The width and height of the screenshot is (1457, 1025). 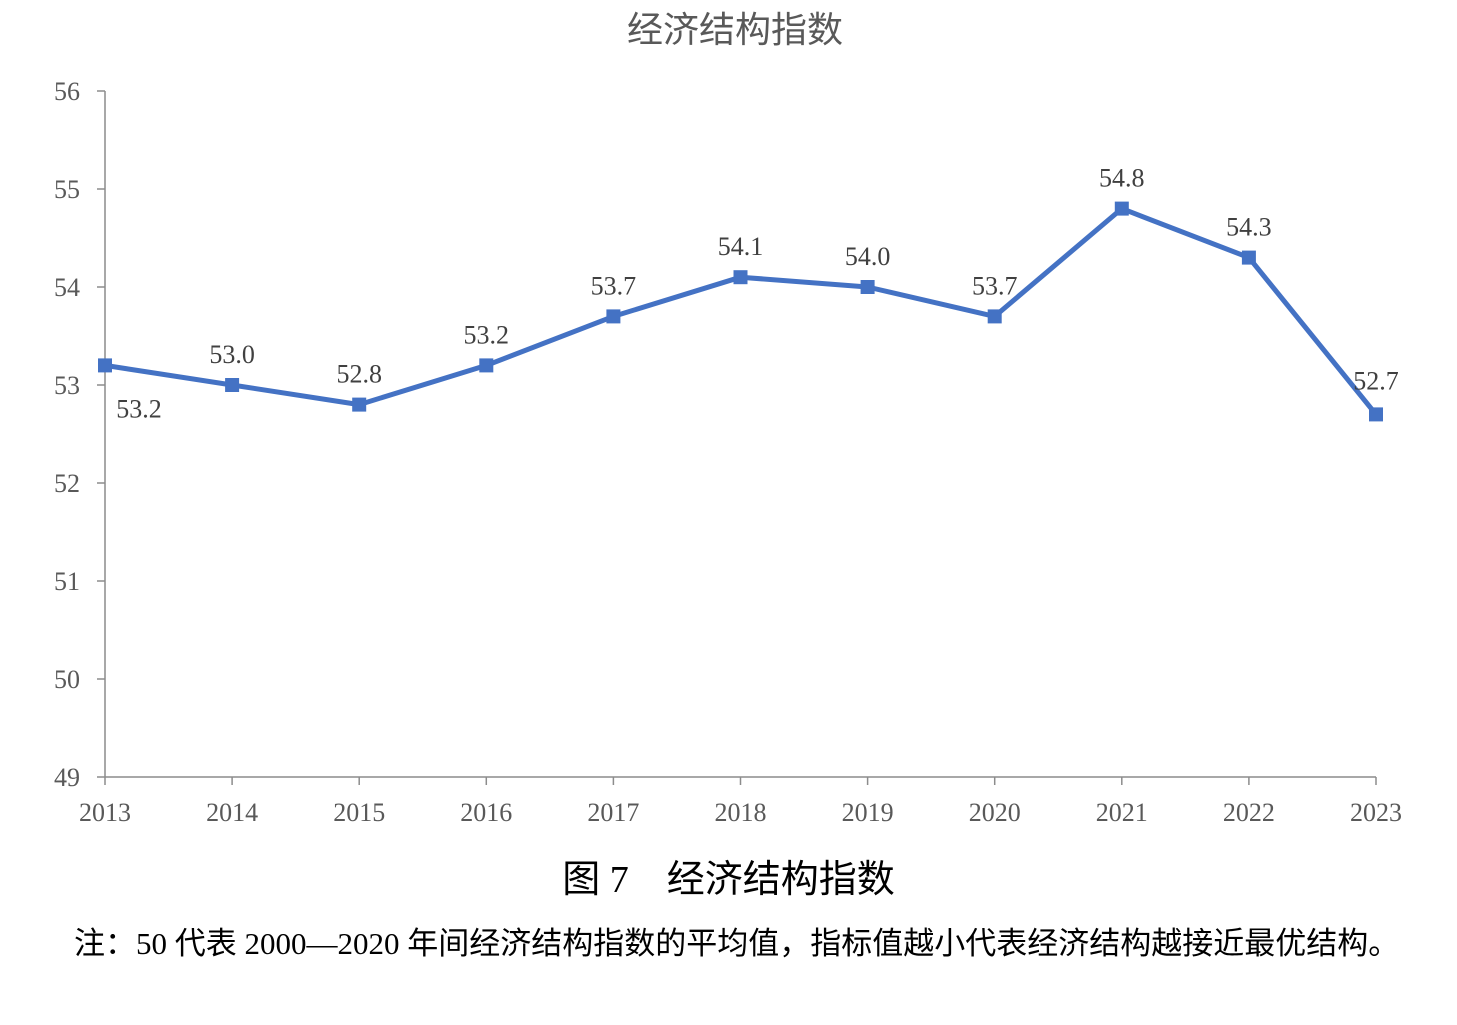 What do you see at coordinates (67, 385) in the screenshot?
I see `y-tick-label: 53` at bounding box center [67, 385].